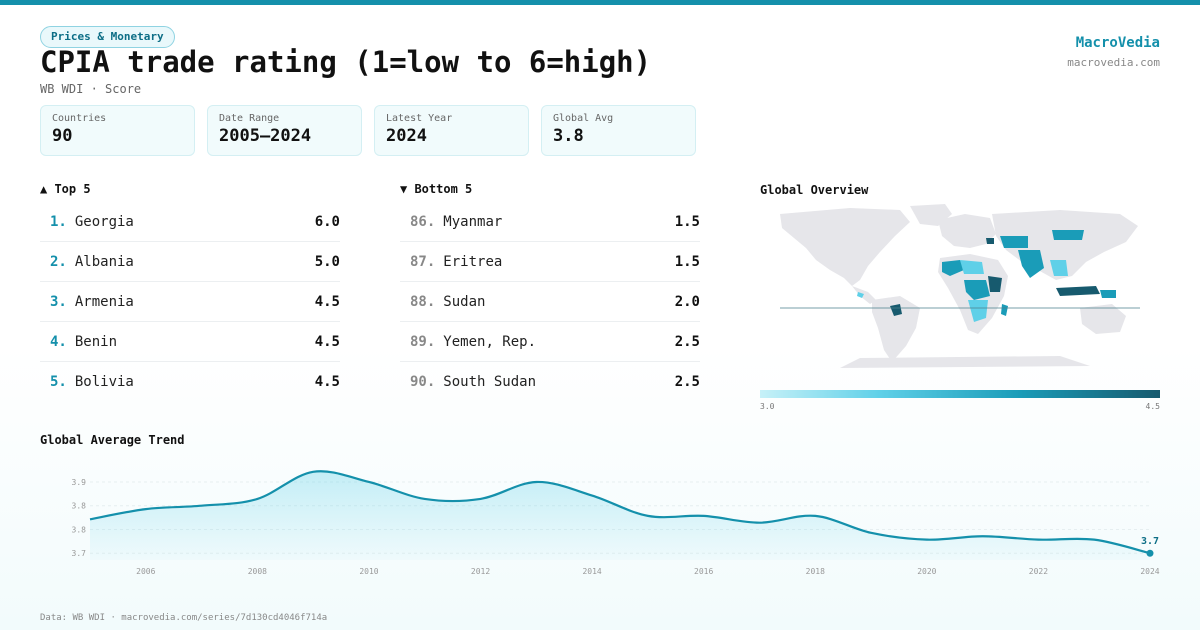  Describe the element at coordinates (591, 571) in the screenshot. I see `x-tick-label: 2014` at that location.